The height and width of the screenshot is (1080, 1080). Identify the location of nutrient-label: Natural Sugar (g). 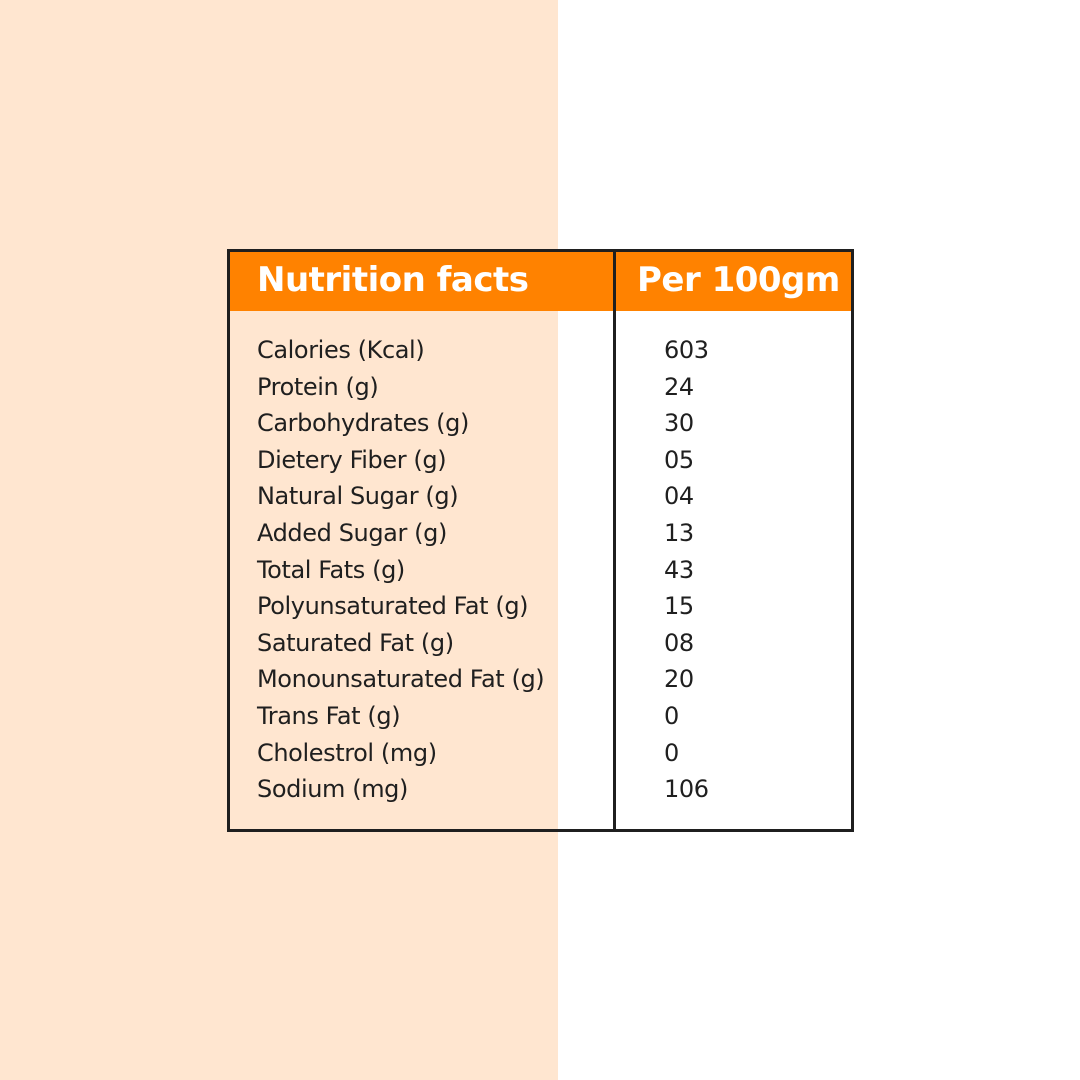
(358, 496).